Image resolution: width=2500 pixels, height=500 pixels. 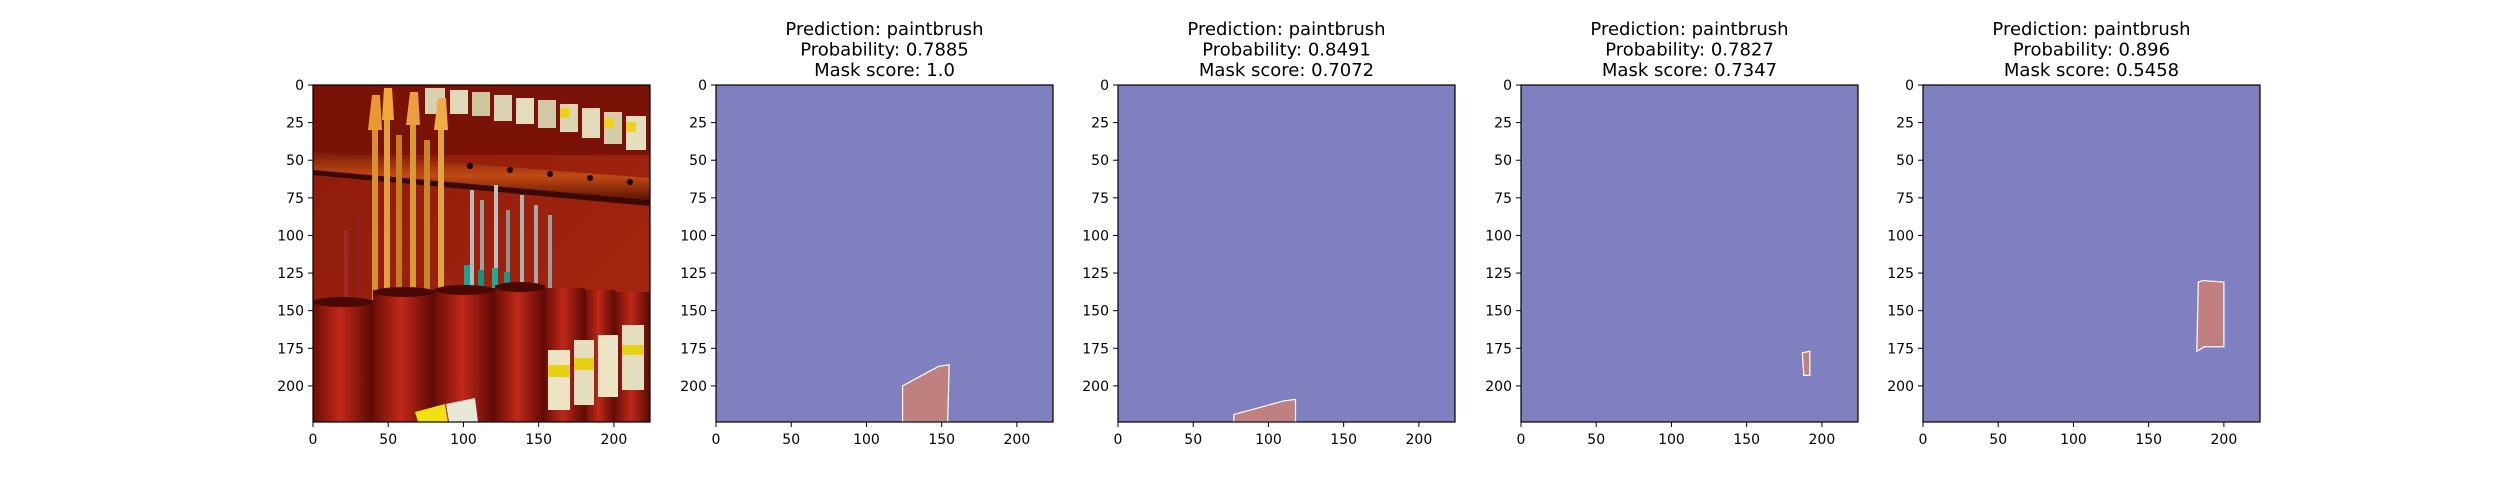 What do you see at coordinates (2091, 70) in the screenshot?
I see `panel-title-line: Mask score: 0.5458` at bounding box center [2091, 70].